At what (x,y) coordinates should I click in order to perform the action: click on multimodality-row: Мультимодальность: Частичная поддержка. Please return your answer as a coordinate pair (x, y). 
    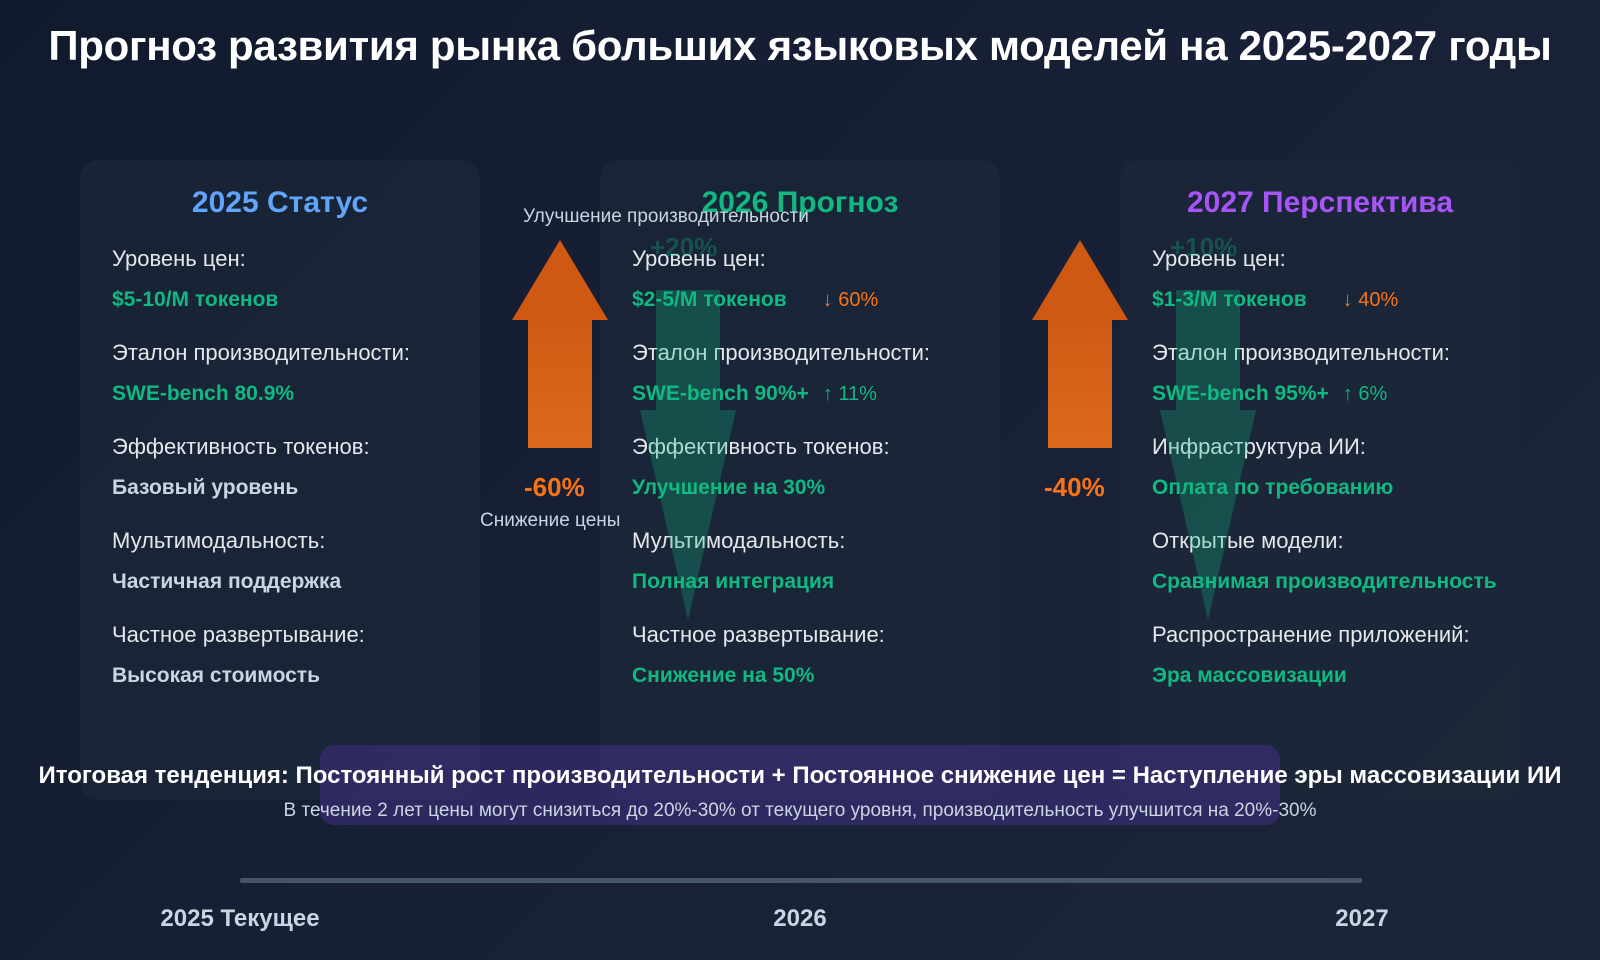
    Looking at the image, I should click on (226, 561).